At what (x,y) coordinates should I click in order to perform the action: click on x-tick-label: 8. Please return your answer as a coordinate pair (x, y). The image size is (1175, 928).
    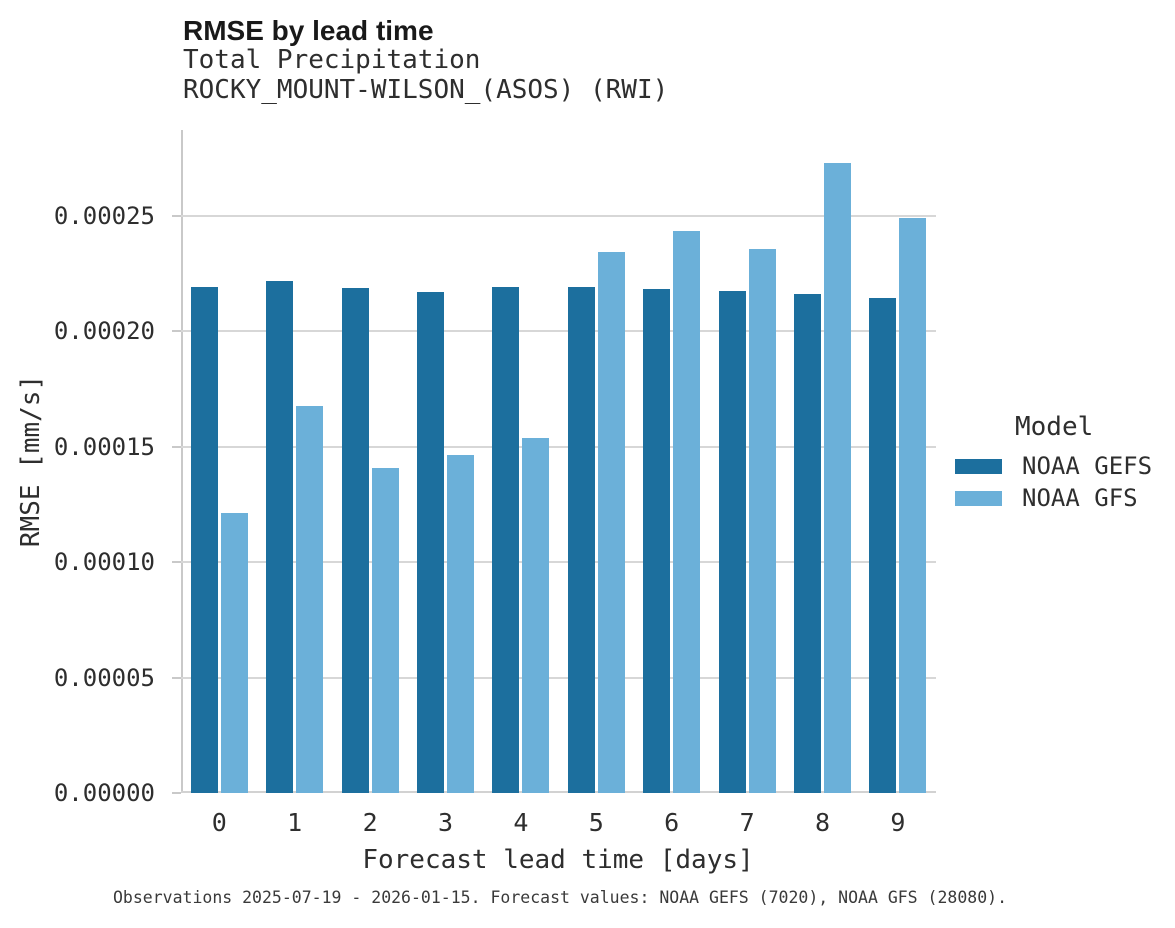
    Looking at the image, I should click on (822, 822).